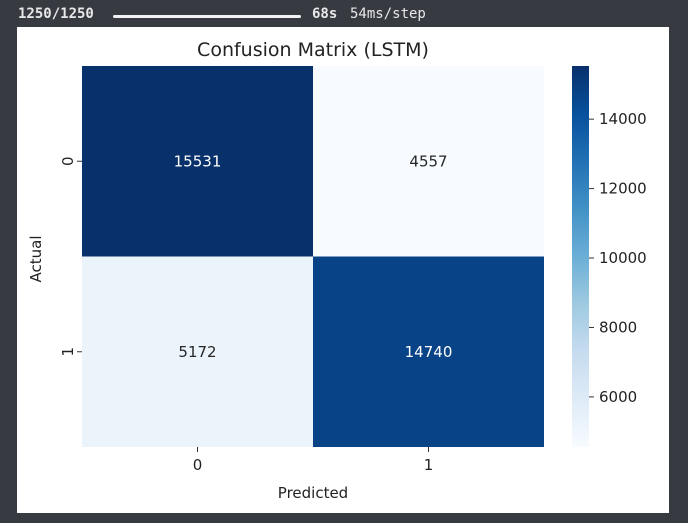 The width and height of the screenshot is (688, 523). I want to click on cell-value-label-0-1: 4557, so click(428, 161).